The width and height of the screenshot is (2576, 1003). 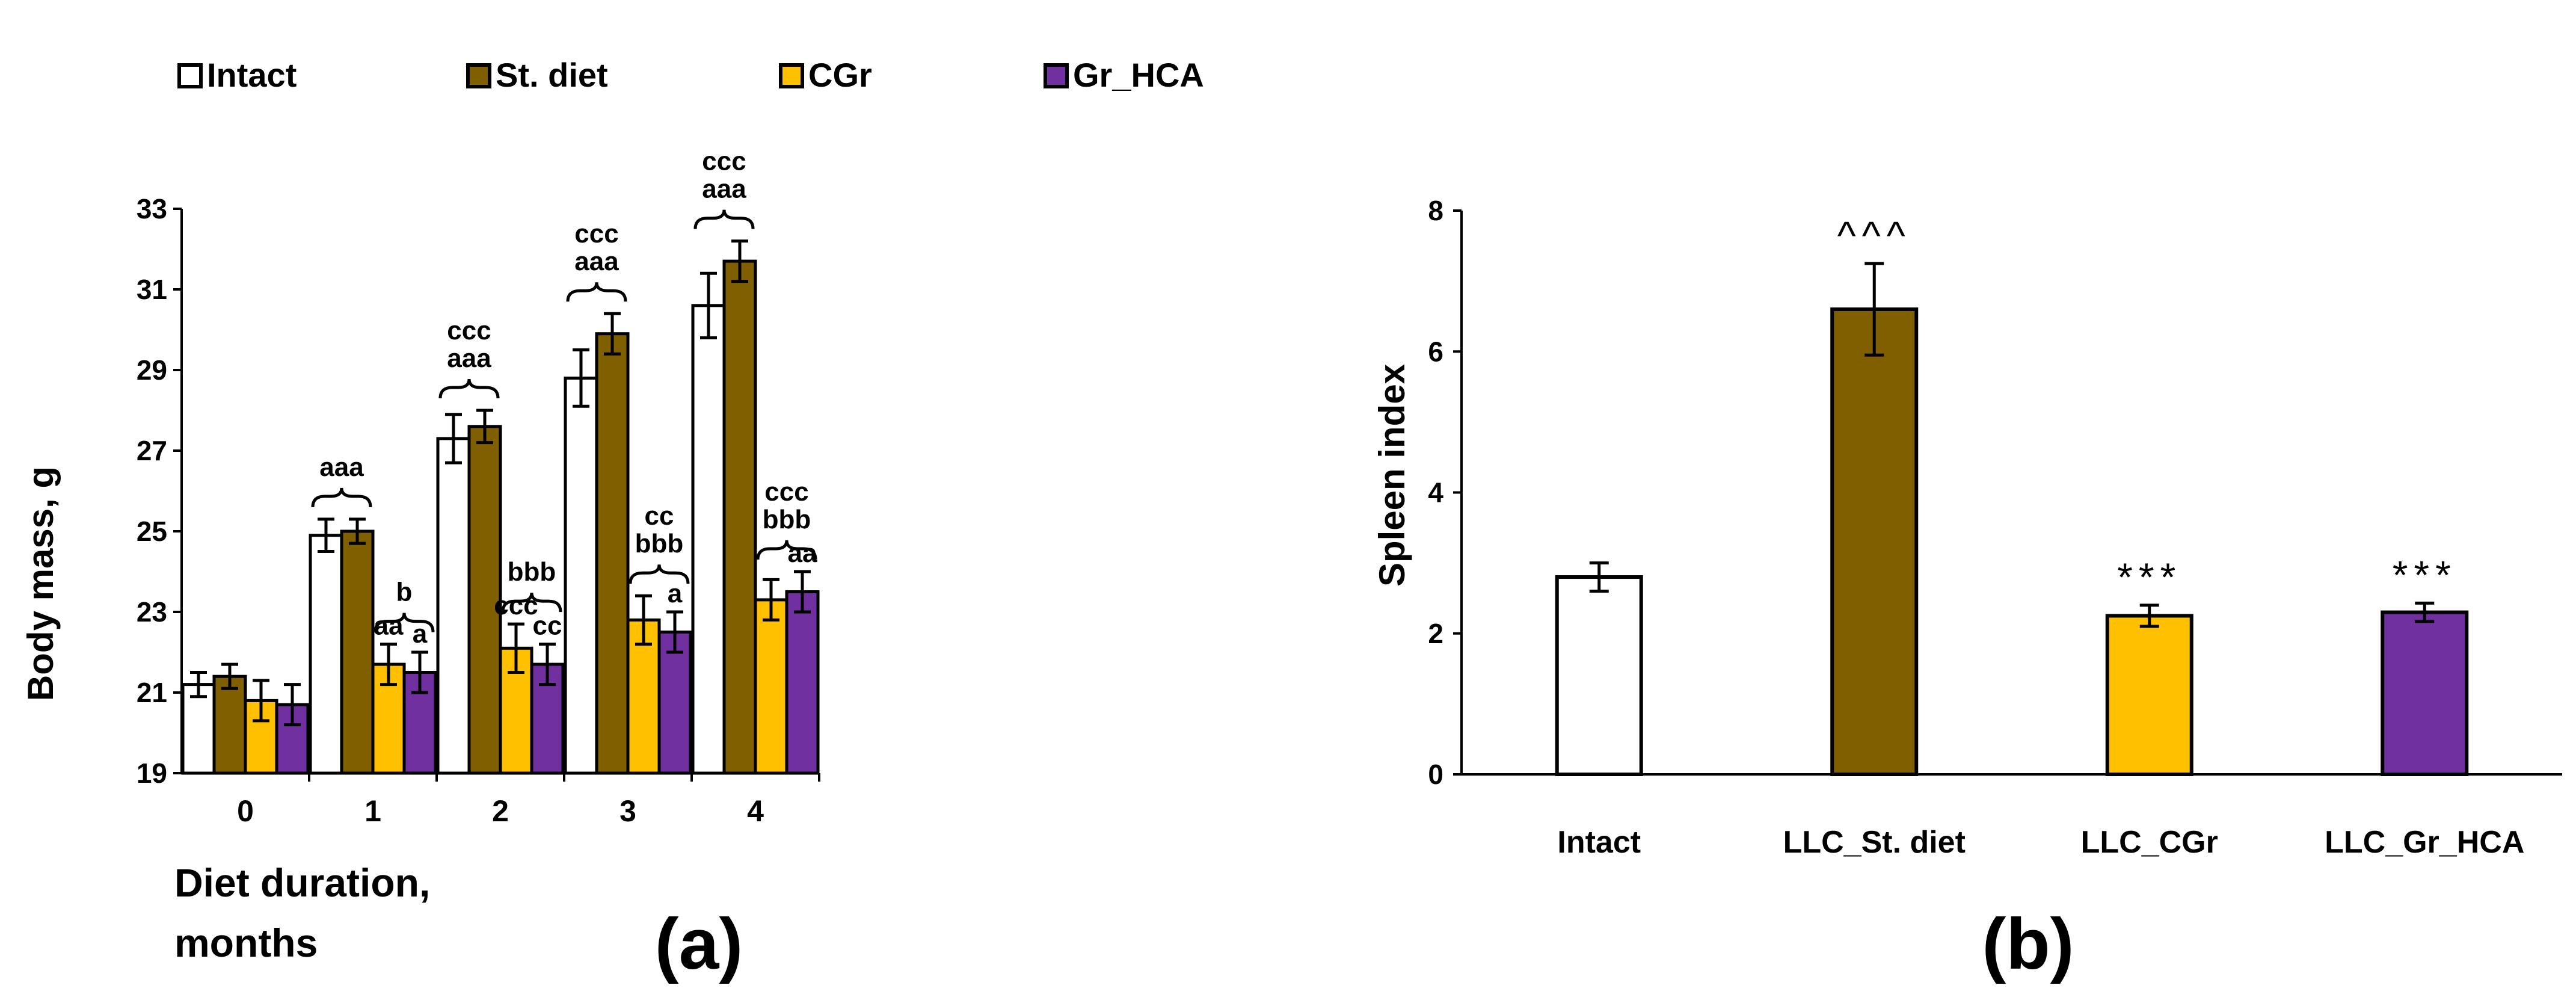 What do you see at coordinates (342, 497) in the screenshot?
I see `brace-month-1-left` at bounding box center [342, 497].